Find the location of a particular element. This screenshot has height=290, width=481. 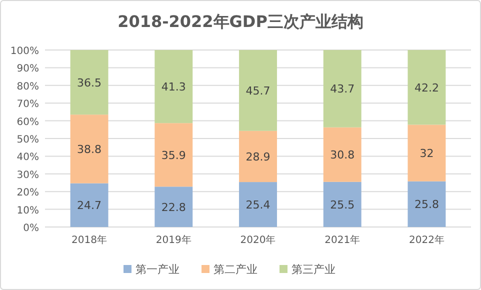

y-tick-label: 30% is located at coordinates (27, 175).